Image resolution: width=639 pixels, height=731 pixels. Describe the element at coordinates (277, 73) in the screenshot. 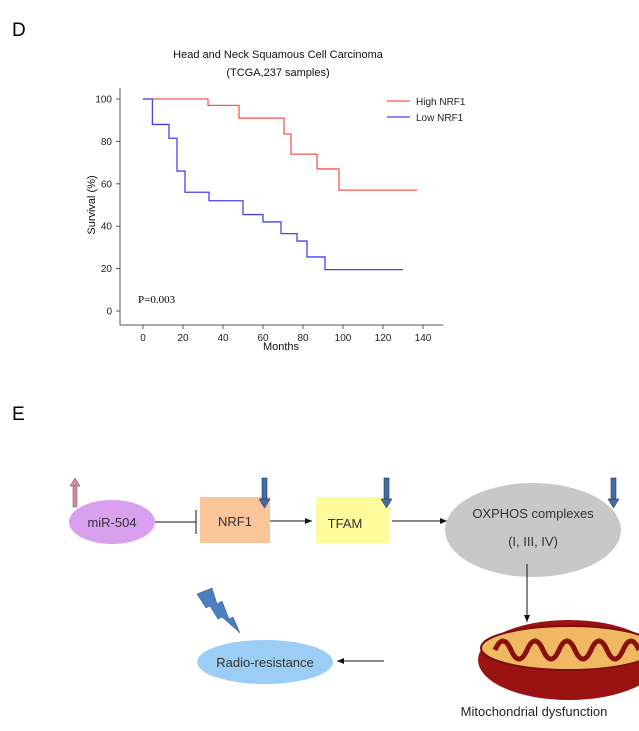

I see `chart-subtitle: (TCGA,237 samples)` at that location.